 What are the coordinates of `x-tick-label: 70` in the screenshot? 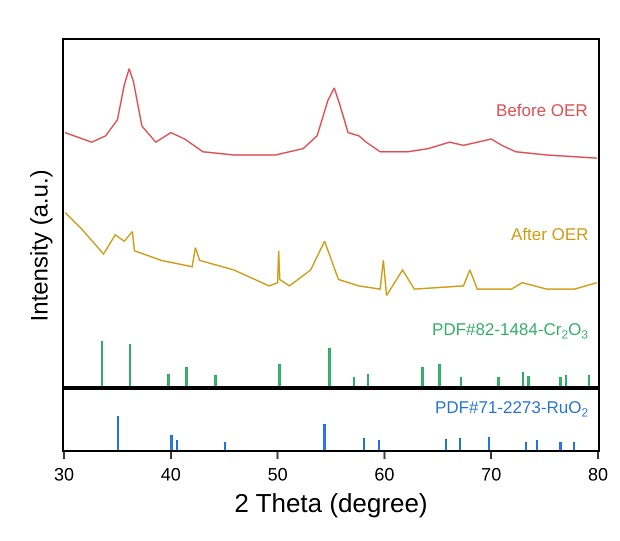 It's located at (491, 474).